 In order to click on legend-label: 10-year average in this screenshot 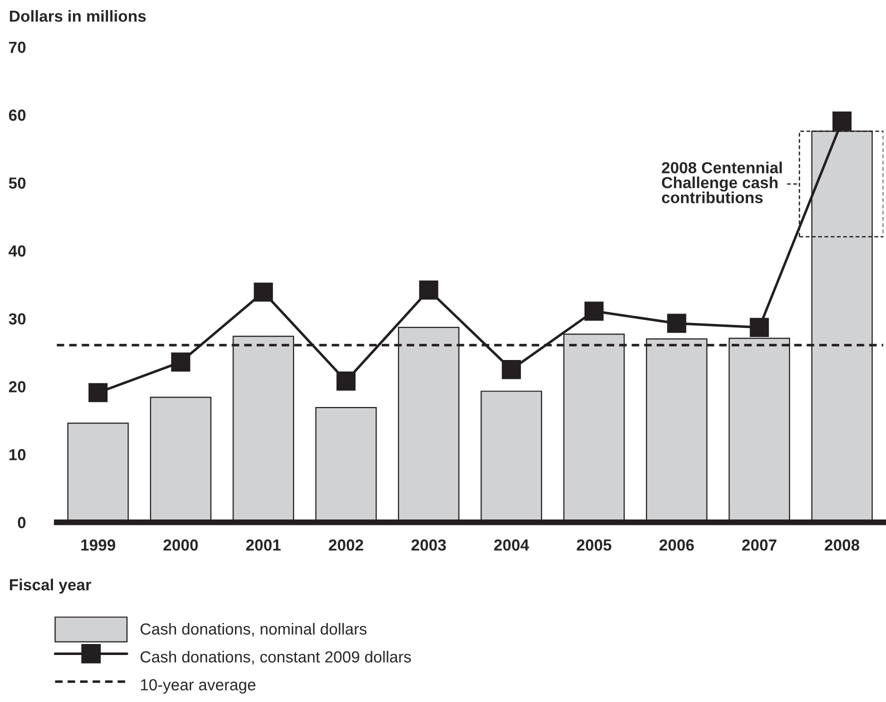, I will do `click(198, 686)`.